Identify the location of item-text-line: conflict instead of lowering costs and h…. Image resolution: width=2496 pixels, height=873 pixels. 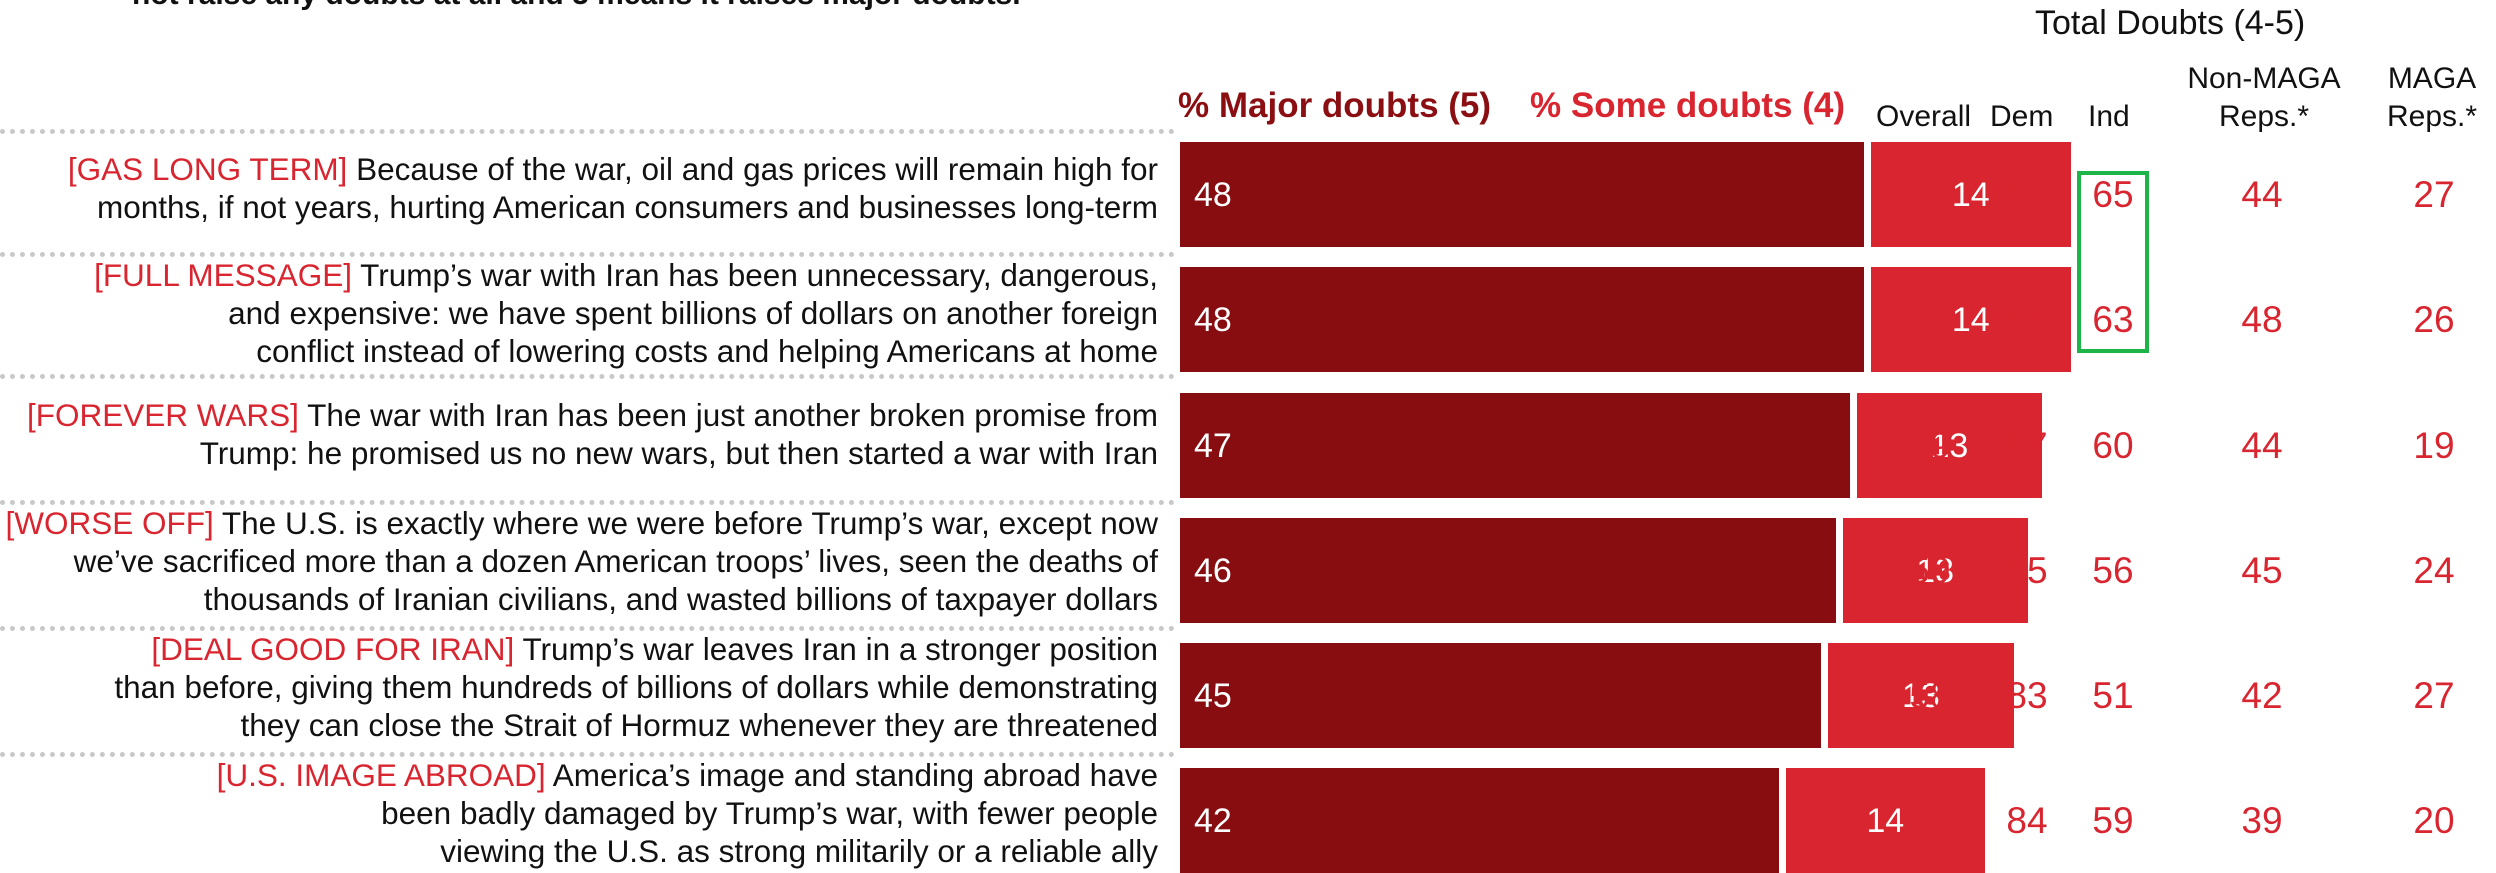
(707, 351).